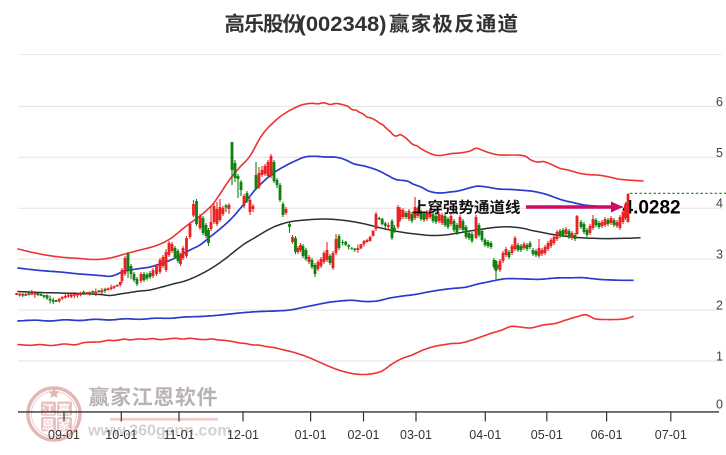  What do you see at coordinates (719, 306) in the screenshot?
I see `svg-text: 2` at bounding box center [719, 306].